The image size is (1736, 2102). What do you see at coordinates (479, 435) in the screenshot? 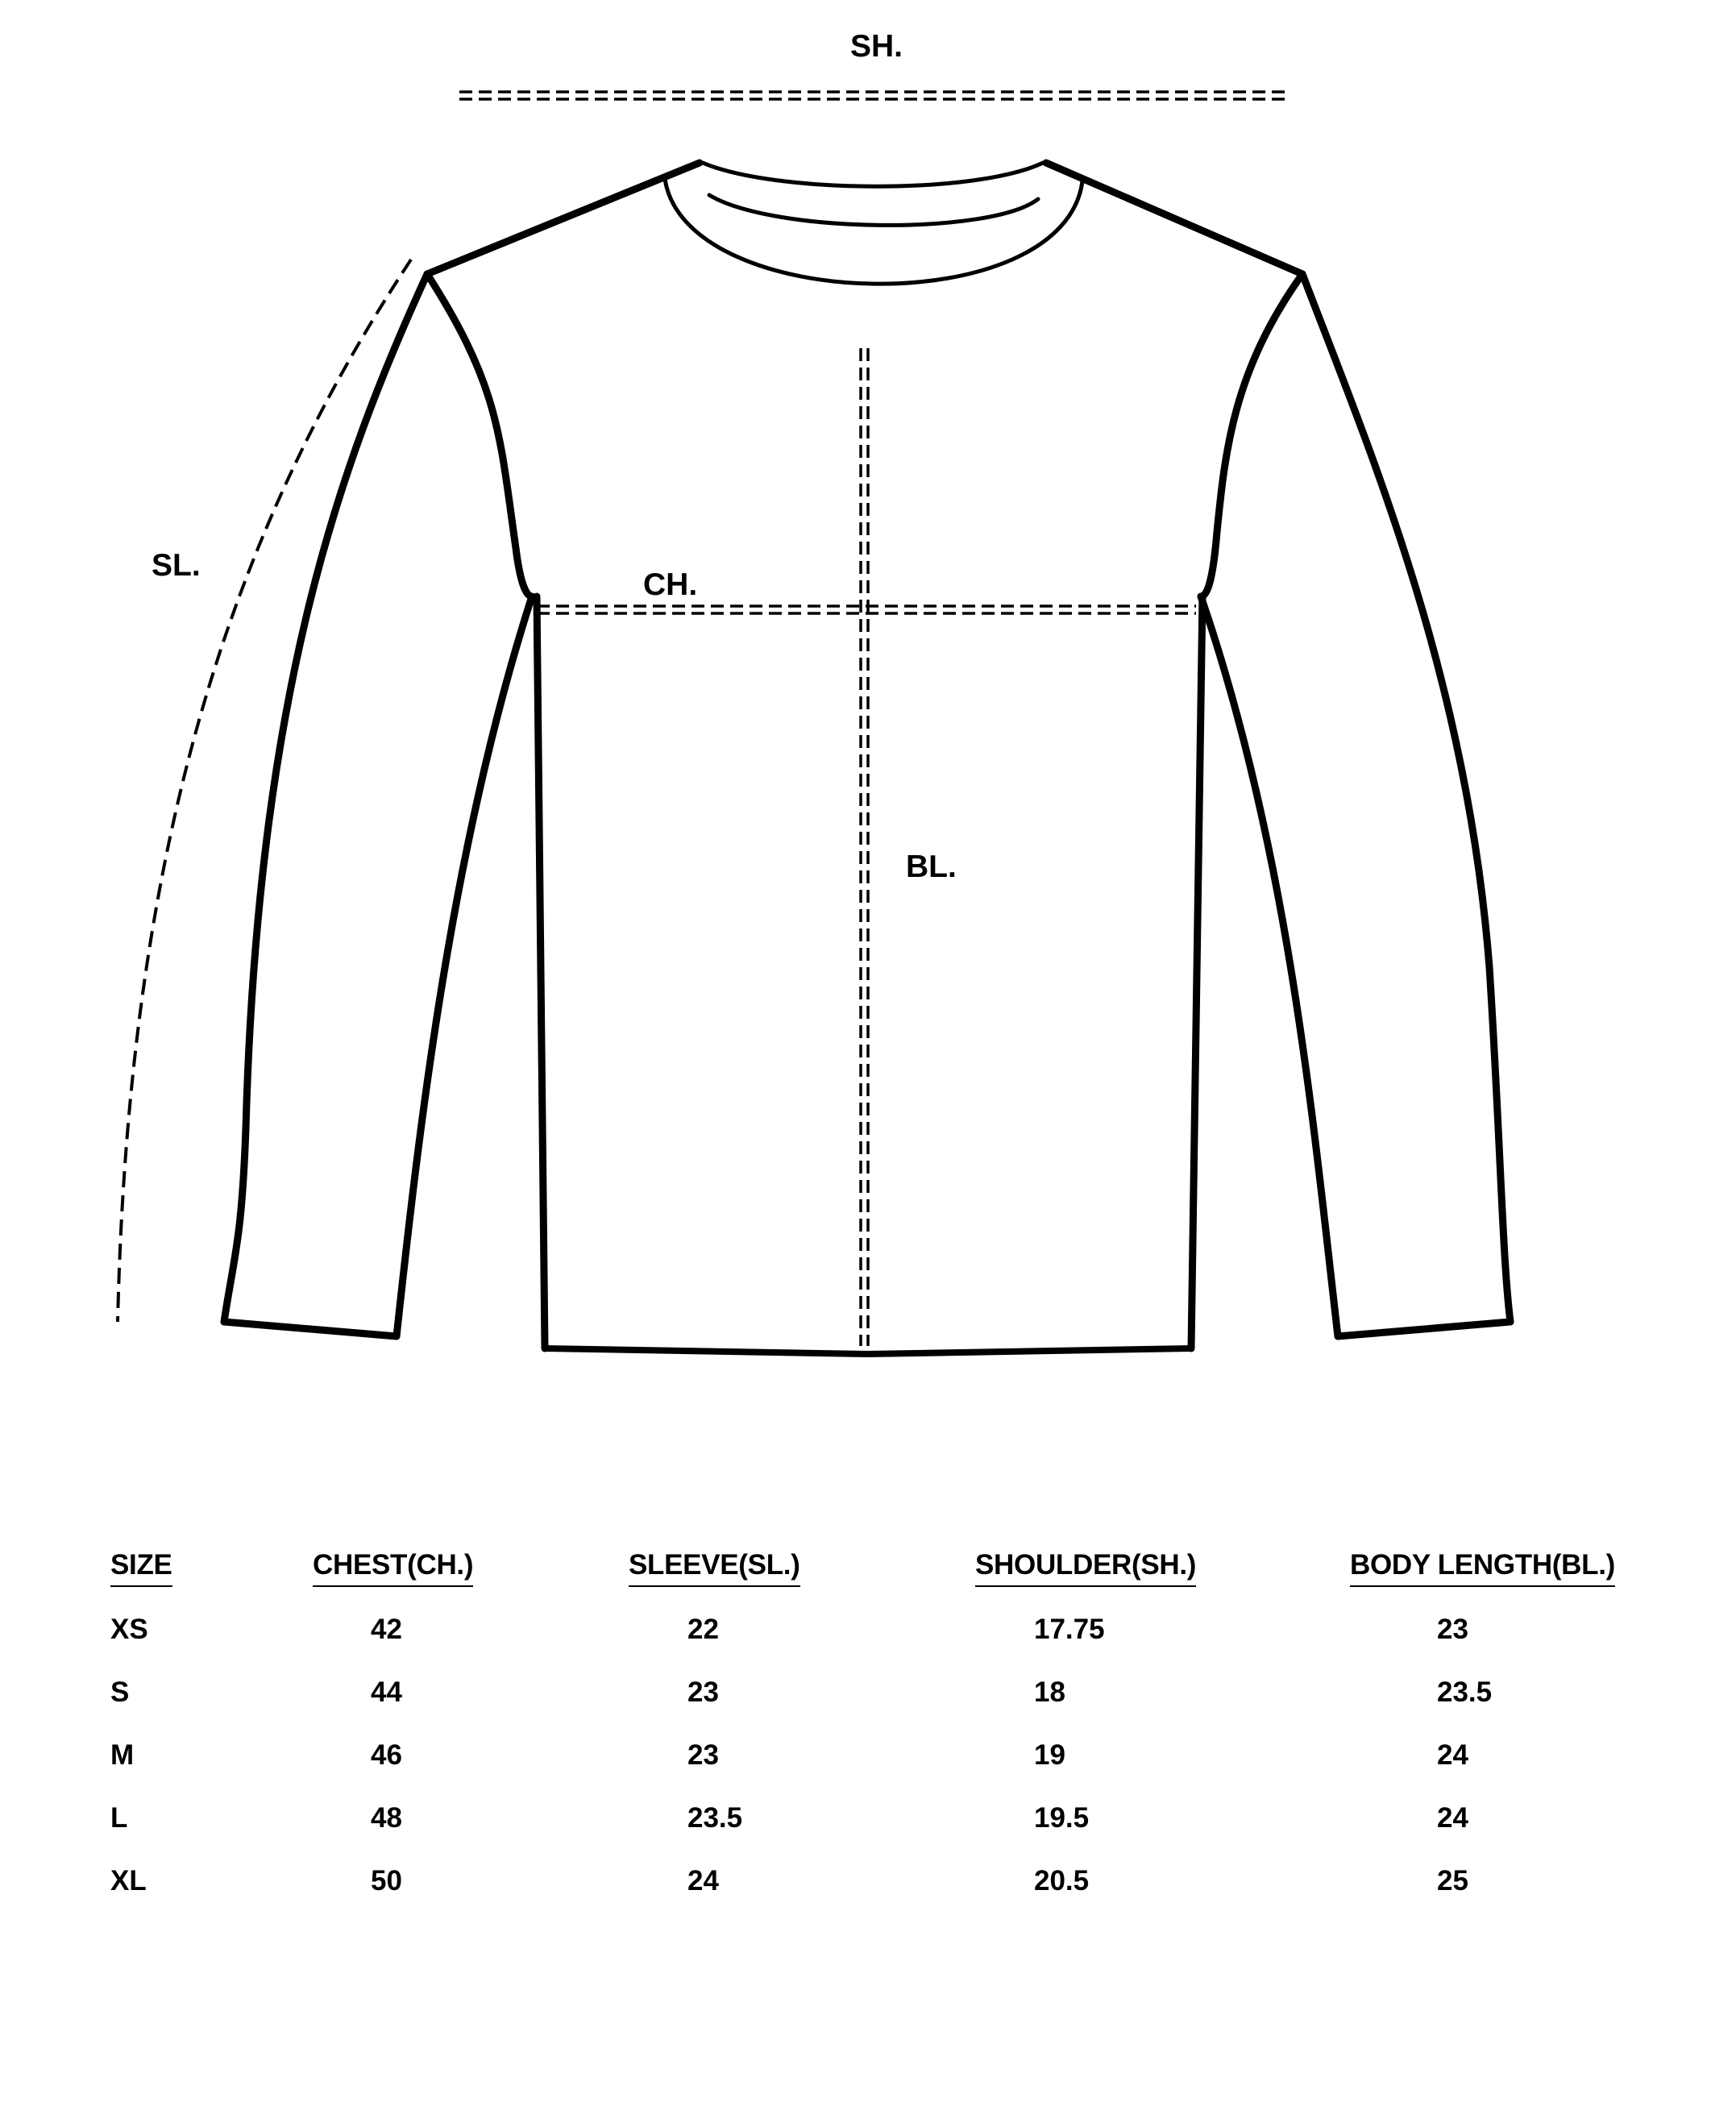
I see `left-armhole` at bounding box center [479, 435].